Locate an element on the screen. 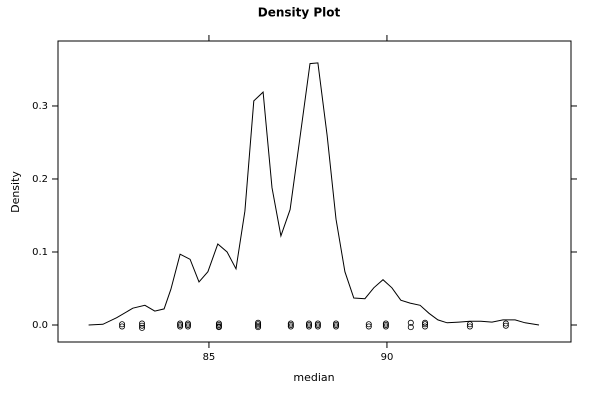 The width and height of the screenshot is (599, 400). y-tick-label: 0.3 is located at coordinates (40, 106).